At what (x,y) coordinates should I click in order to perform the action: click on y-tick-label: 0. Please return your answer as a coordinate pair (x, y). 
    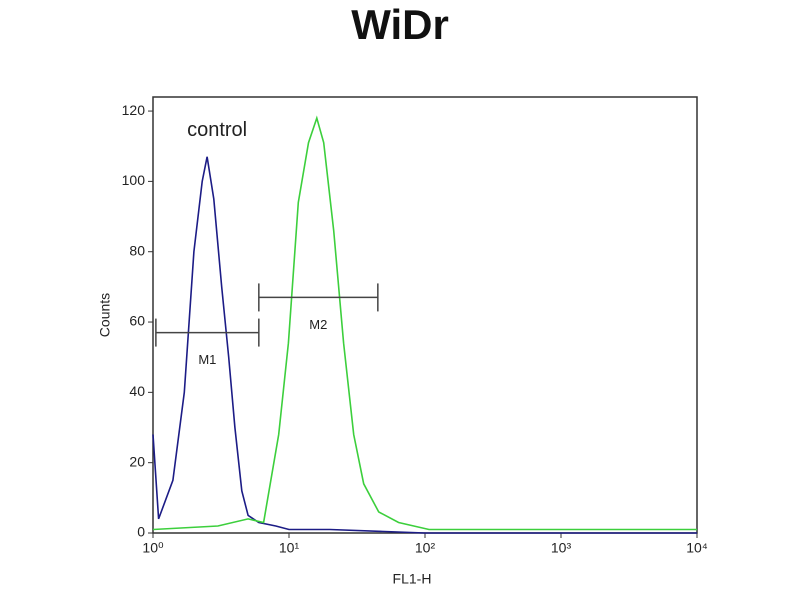
    Looking at the image, I should click on (141, 532).